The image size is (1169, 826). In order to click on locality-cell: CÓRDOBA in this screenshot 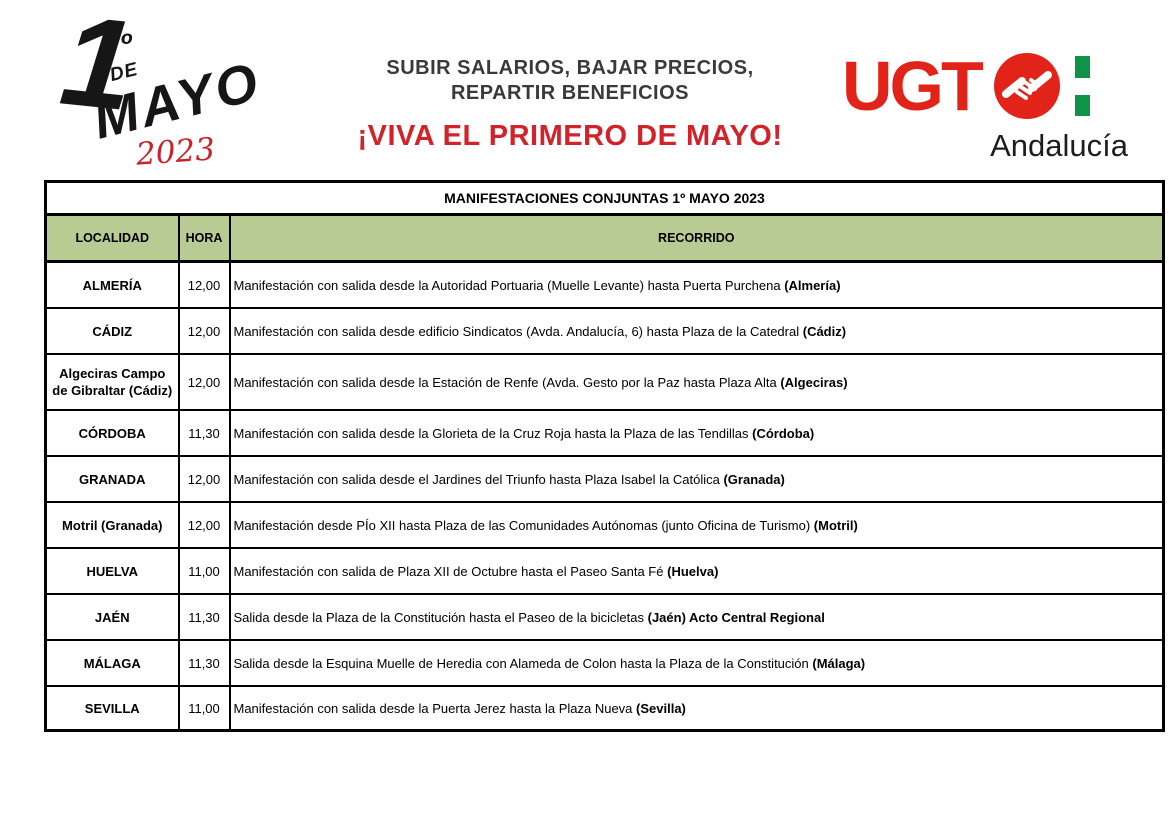, I will do `click(112, 433)`.